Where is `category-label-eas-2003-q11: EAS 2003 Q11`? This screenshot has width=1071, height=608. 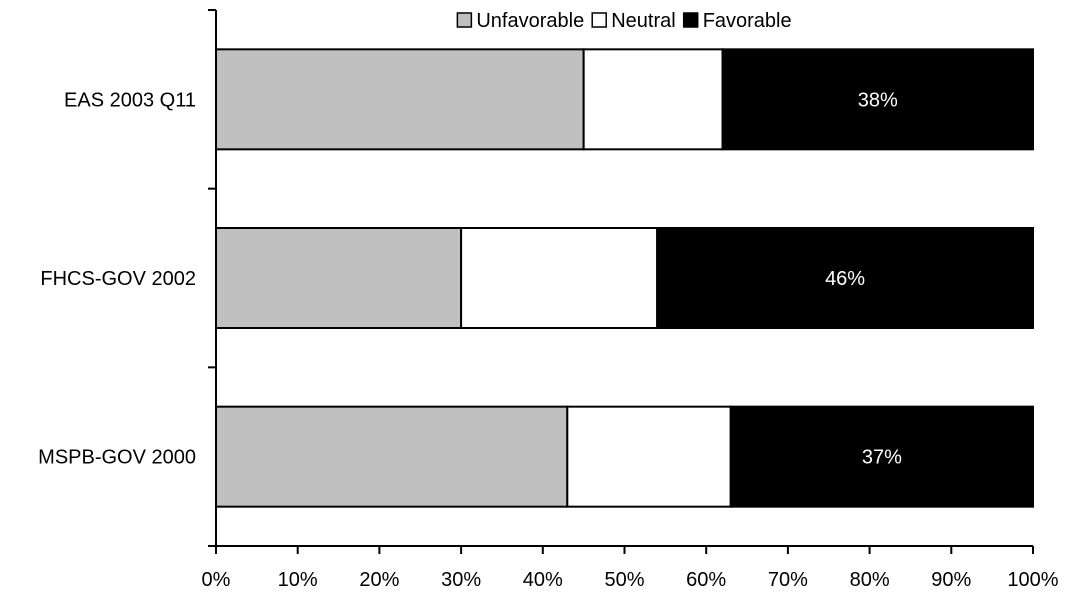 category-label-eas-2003-q11: EAS 2003 Q11 is located at coordinates (130, 100).